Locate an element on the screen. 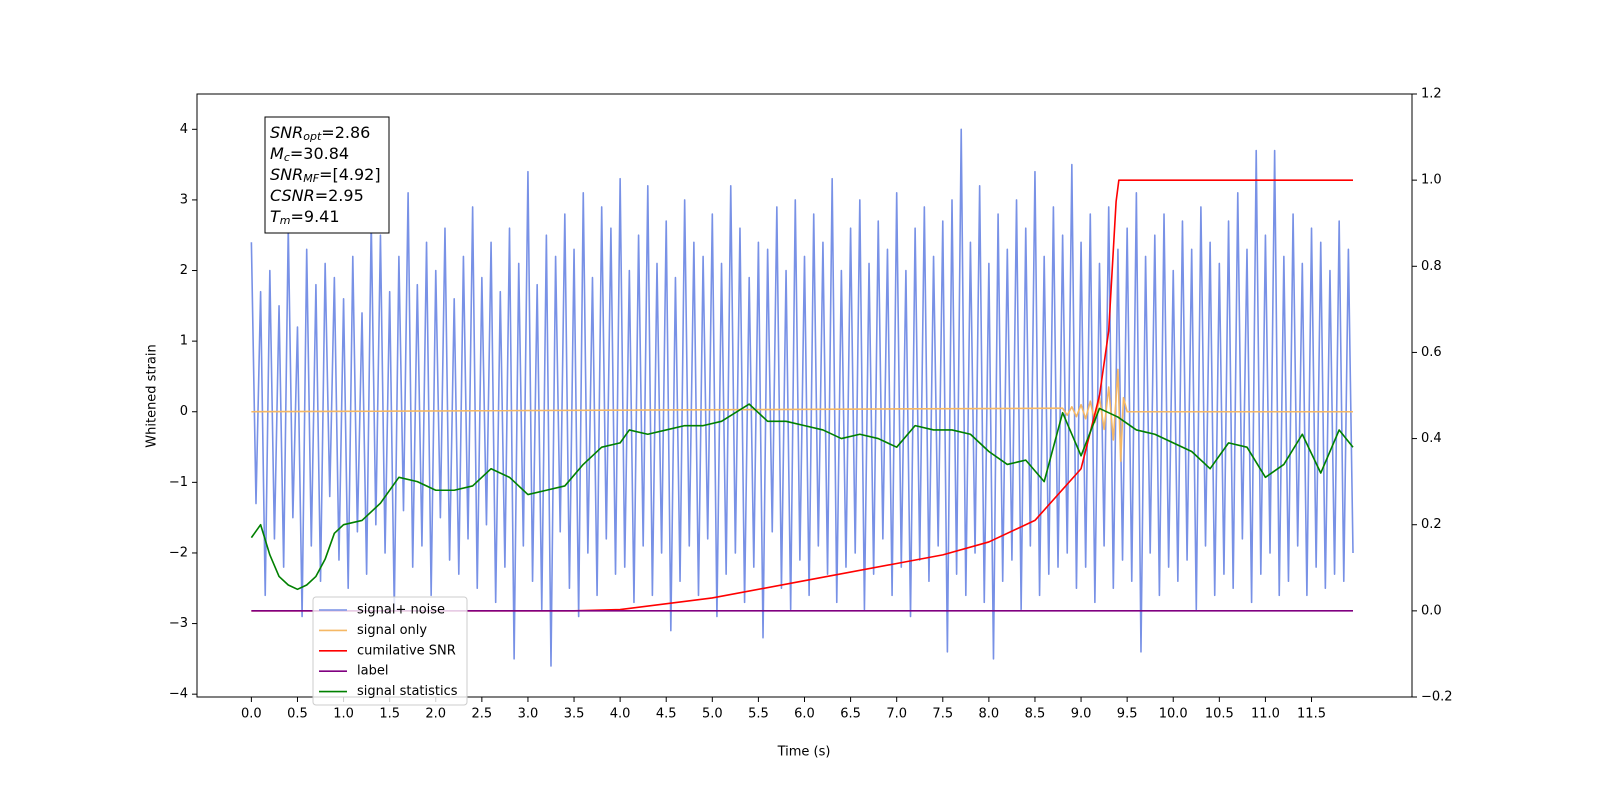  legend-label: signal only is located at coordinates (392, 630).